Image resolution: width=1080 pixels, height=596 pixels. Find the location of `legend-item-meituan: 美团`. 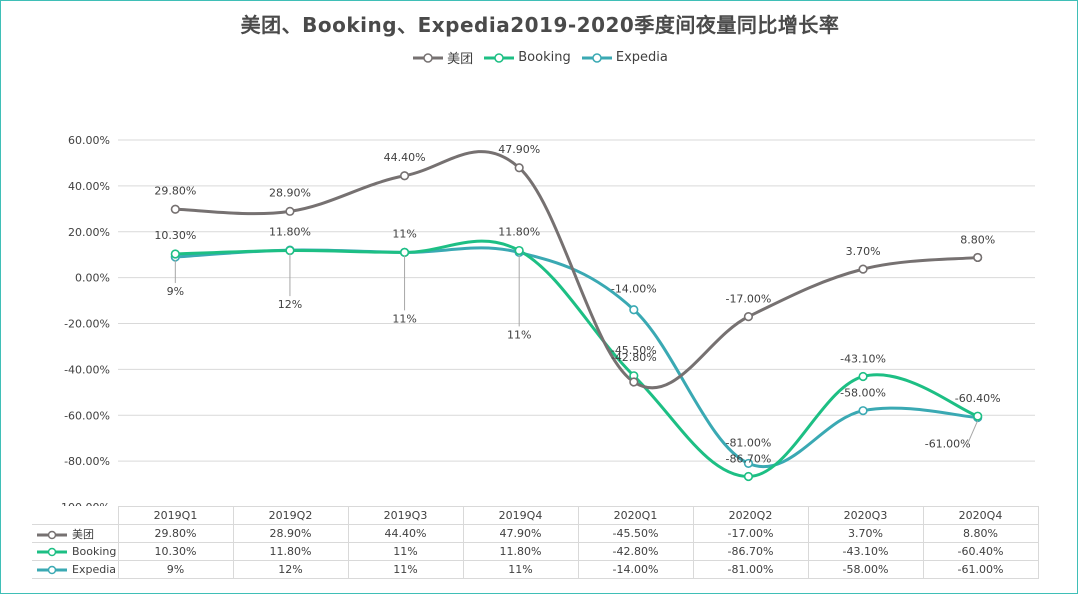

legend-item-meituan: 美团 is located at coordinates (442, 57).